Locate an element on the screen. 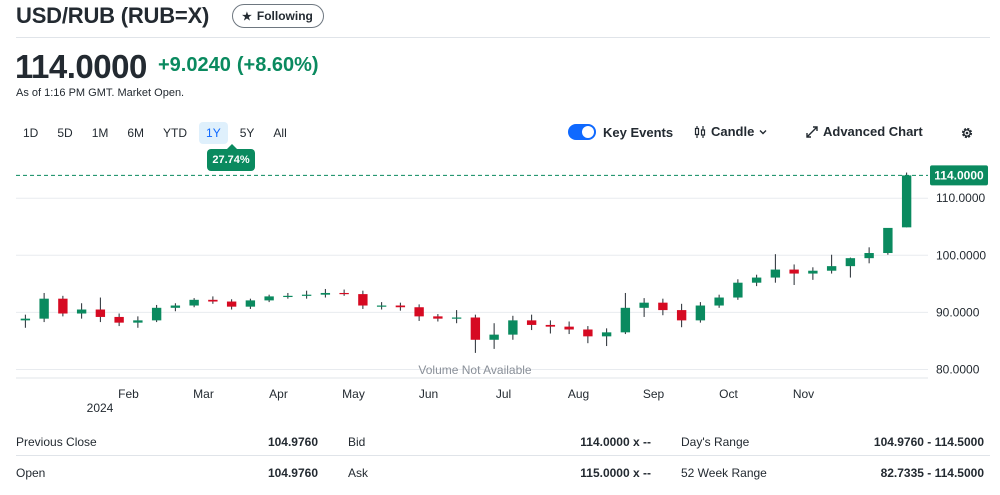 The height and width of the screenshot is (495, 1000). x-tick-label: Sep is located at coordinates (654, 394).